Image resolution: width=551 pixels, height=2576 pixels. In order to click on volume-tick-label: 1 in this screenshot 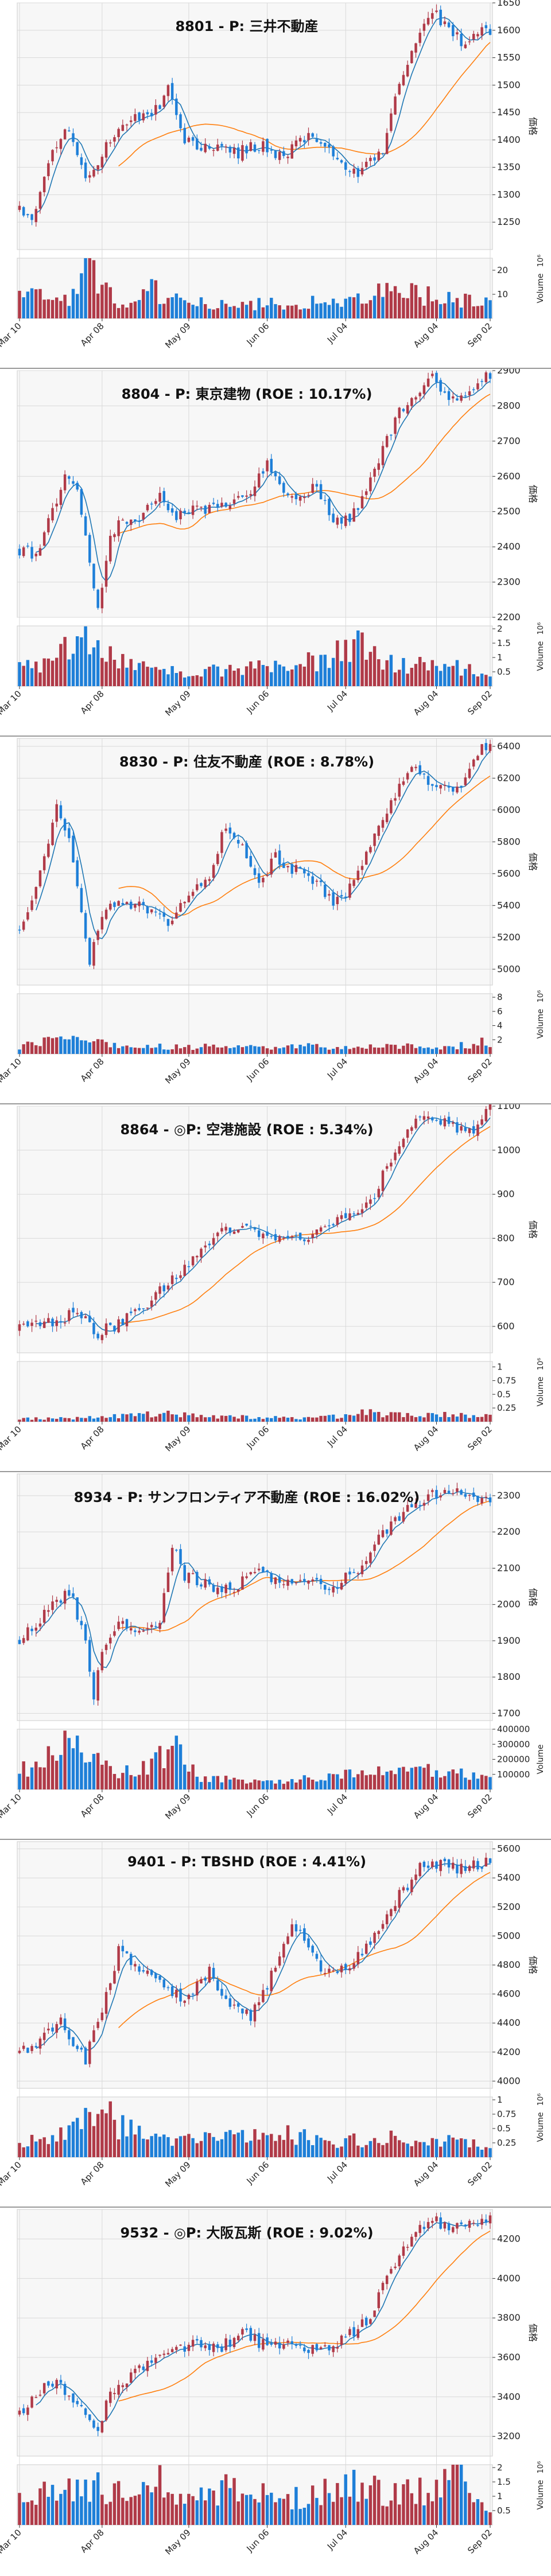, I will do `click(500, 2496)`.